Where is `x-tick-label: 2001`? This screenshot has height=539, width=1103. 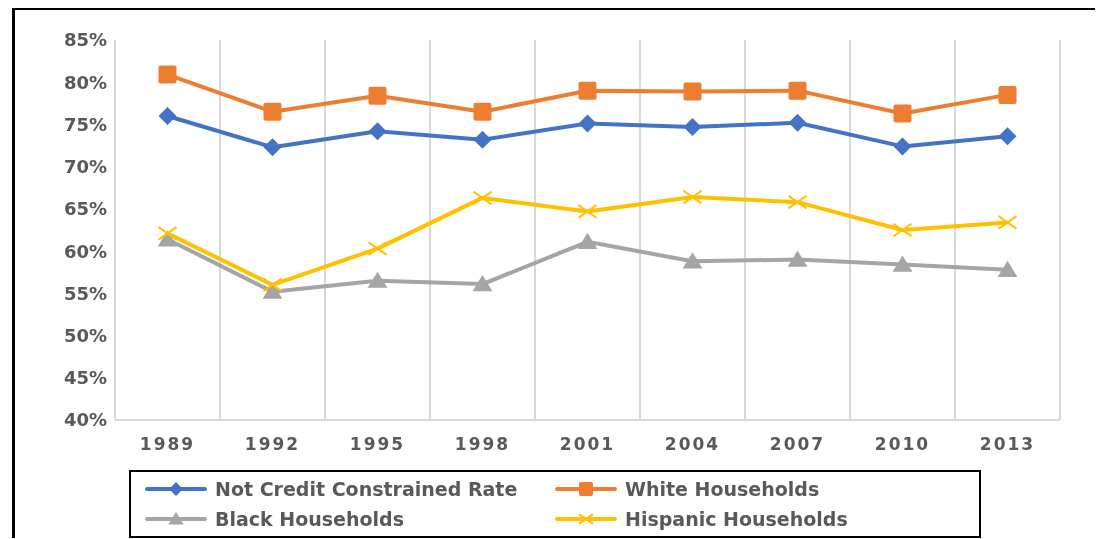 x-tick-label: 2001 is located at coordinates (587, 444).